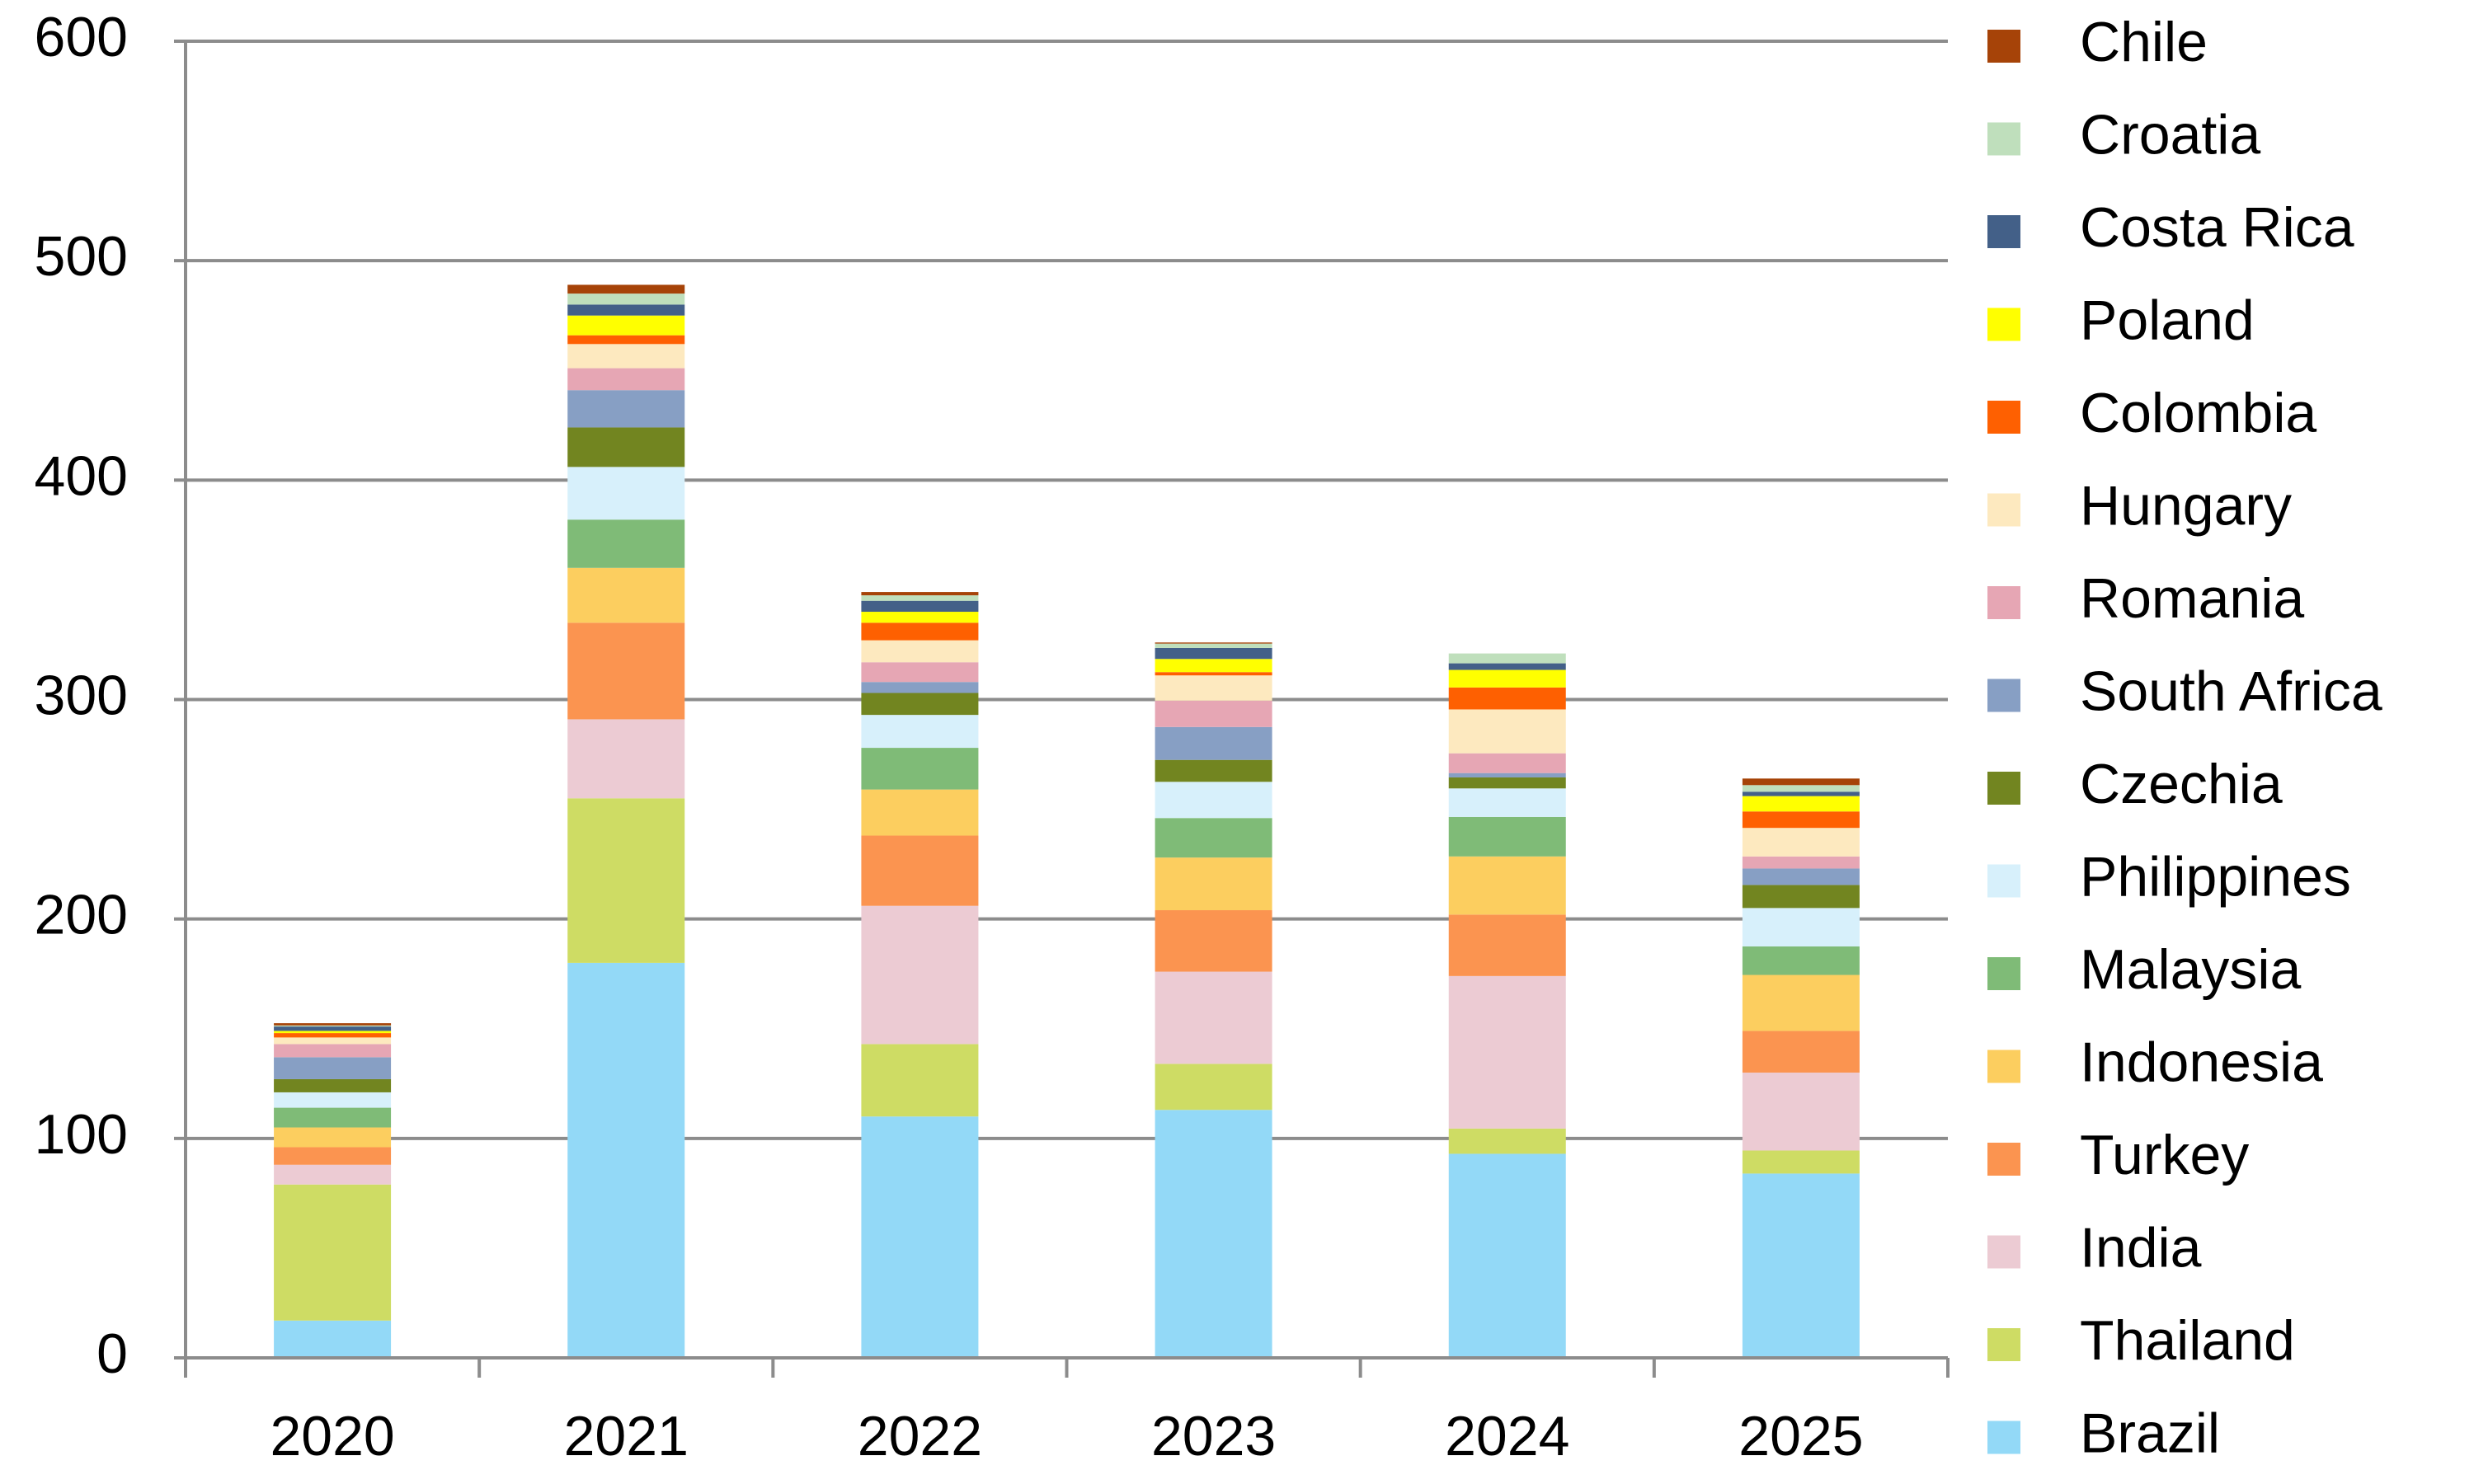 Image resolution: width=2474 pixels, height=1484 pixels. I want to click on legend-label: Philippines, so click(2215, 876).